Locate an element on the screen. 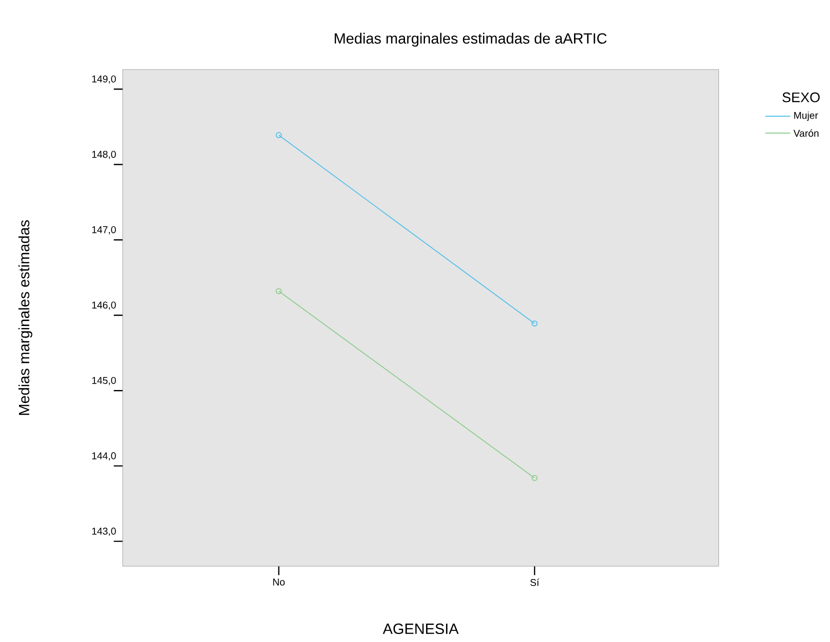  x-axis-title: AGENESIA is located at coordinates (420, 629).